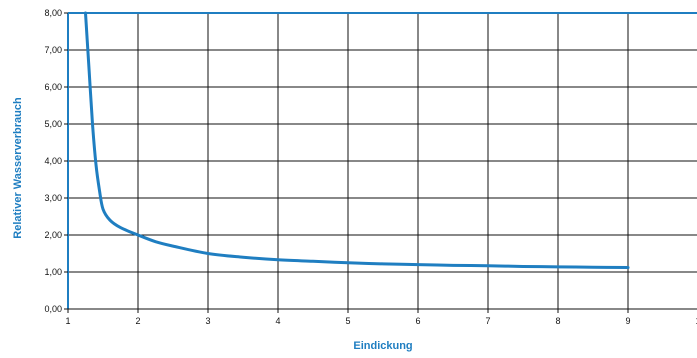 The height and width of the screenshot is (358, 697). I want to click on y-tick-label: 3,00, so click(53, 198).